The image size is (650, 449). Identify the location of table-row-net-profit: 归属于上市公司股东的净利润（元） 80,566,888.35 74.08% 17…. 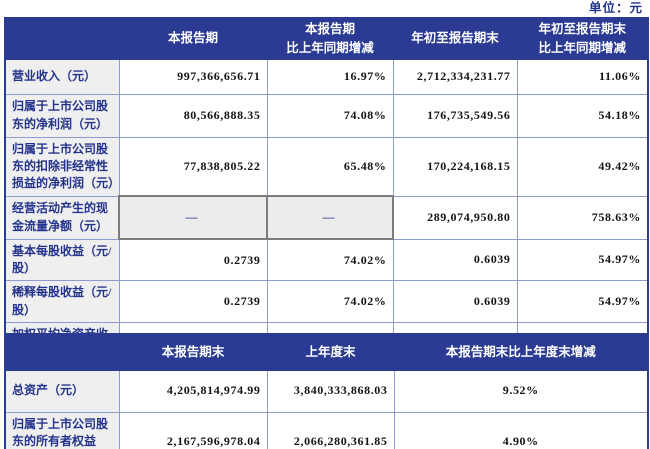
(326, 115).